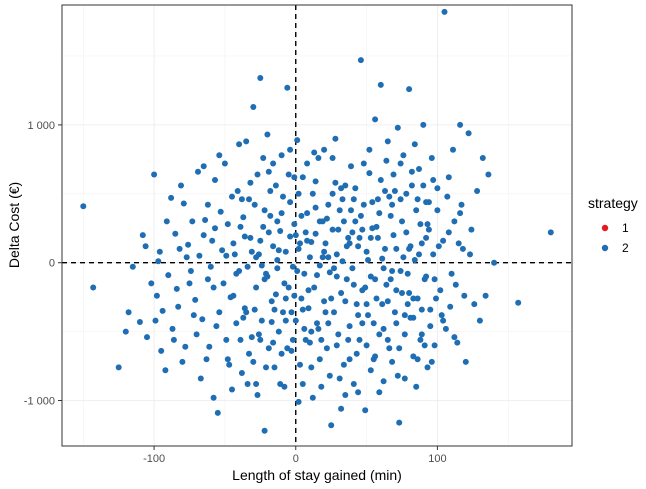 The image size is (646, 489). I want to click on x-axis-title: Length of stay gained (min), so click(317, 475).